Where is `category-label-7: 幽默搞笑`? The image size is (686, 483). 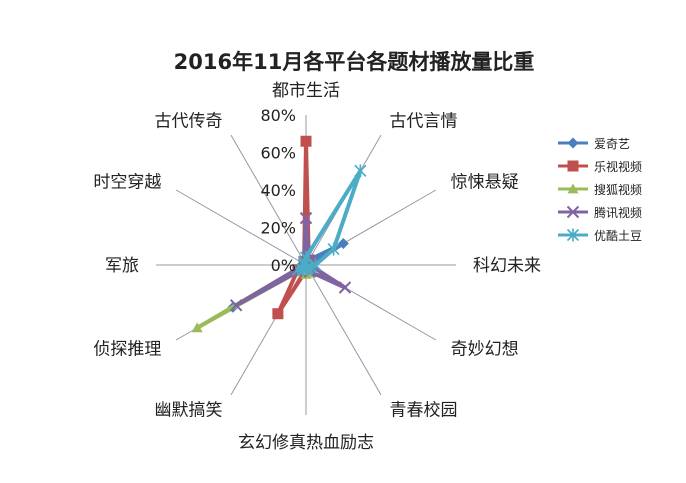 category-label-7: 幽默搞笑 is located at coordinates (189, 411).